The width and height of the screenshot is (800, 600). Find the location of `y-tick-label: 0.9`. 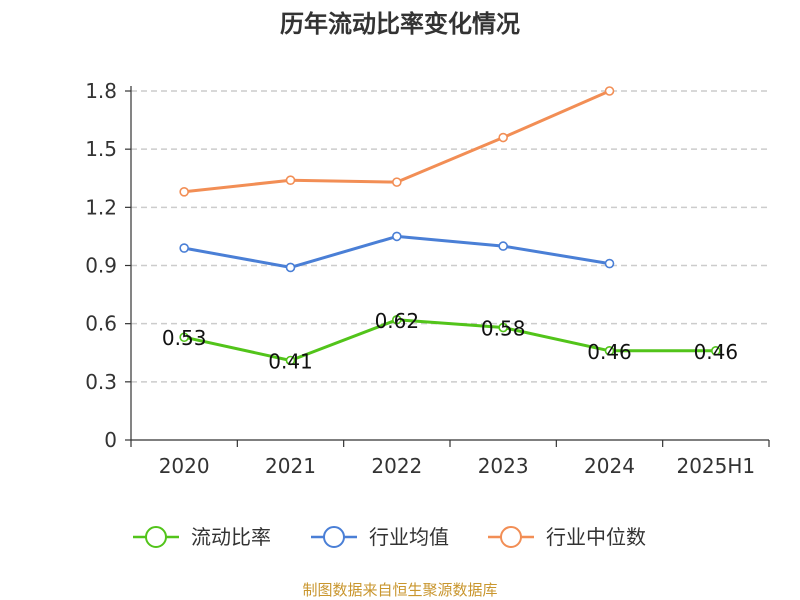

y-tick-label: 0.9 is located at coordinates (101, 266).